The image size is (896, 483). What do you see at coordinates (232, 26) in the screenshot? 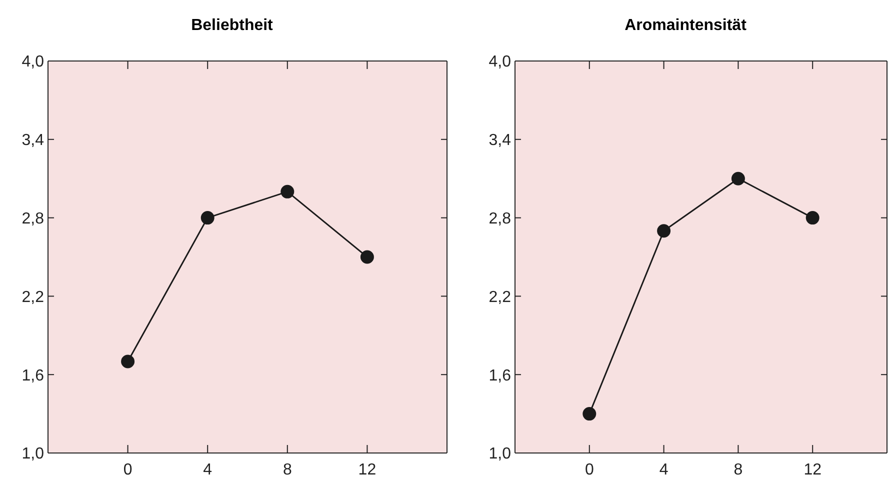
I see `chart-title: Beliebtheit` at bounding box center [232, 26].